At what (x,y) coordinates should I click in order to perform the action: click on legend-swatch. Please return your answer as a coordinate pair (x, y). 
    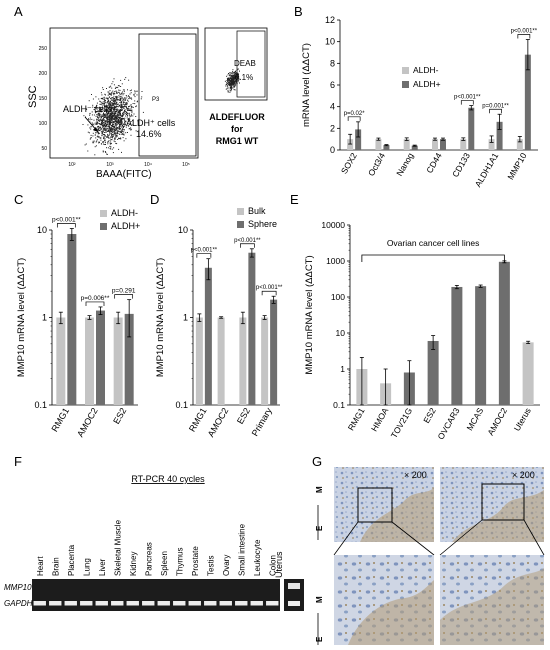
    Looking at the image, I should click on (103, 213).